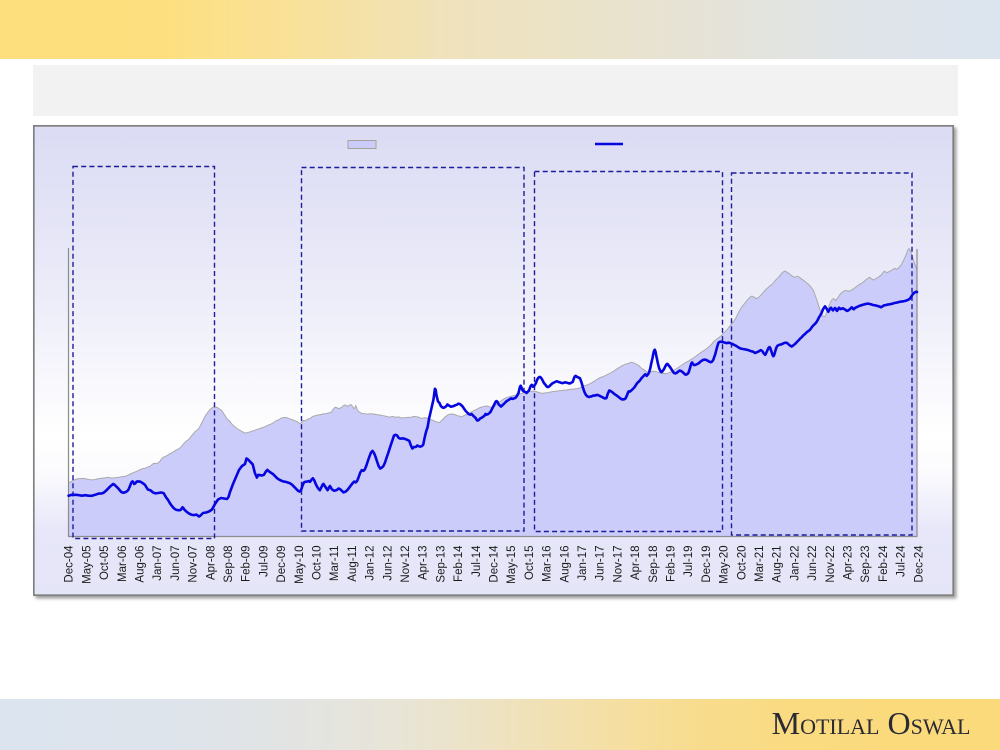  What do you see at coordinates (353, 564) in the screenshot?
I see `svg-text: Aug-11` at bounding box center [353, 564].